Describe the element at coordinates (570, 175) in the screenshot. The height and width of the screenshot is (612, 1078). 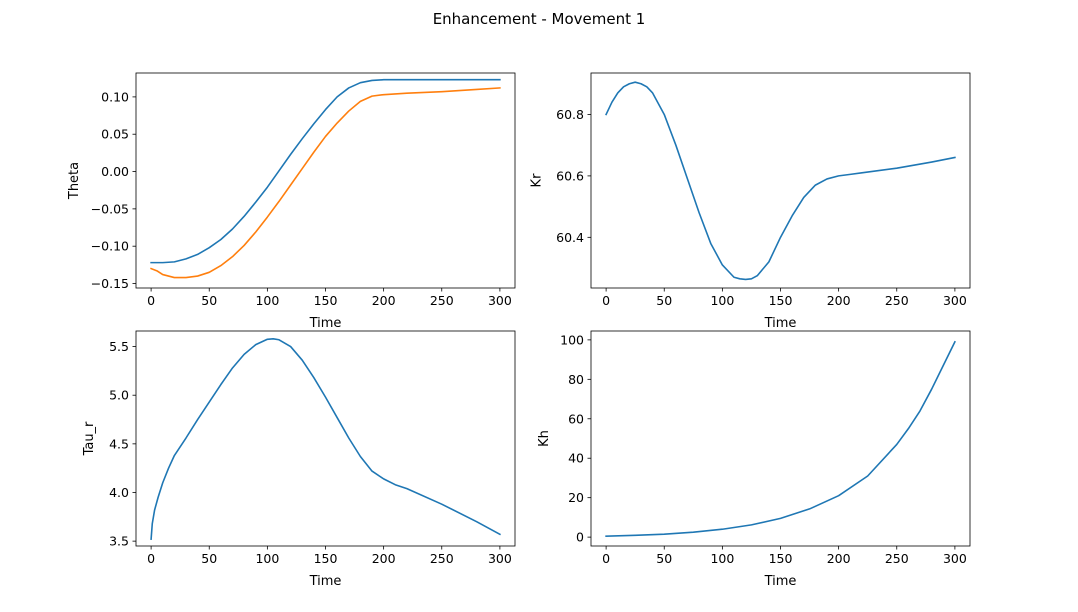
I see `y-tick-label: 60.6` at that location.